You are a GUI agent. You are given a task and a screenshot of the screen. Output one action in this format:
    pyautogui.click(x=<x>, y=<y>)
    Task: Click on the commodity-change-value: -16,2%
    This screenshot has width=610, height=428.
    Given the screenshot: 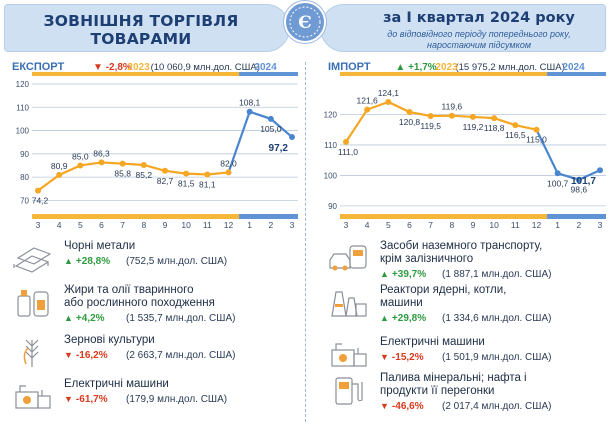 What is the action you would take?
    pyautogui.click(x=91, y=355)
    